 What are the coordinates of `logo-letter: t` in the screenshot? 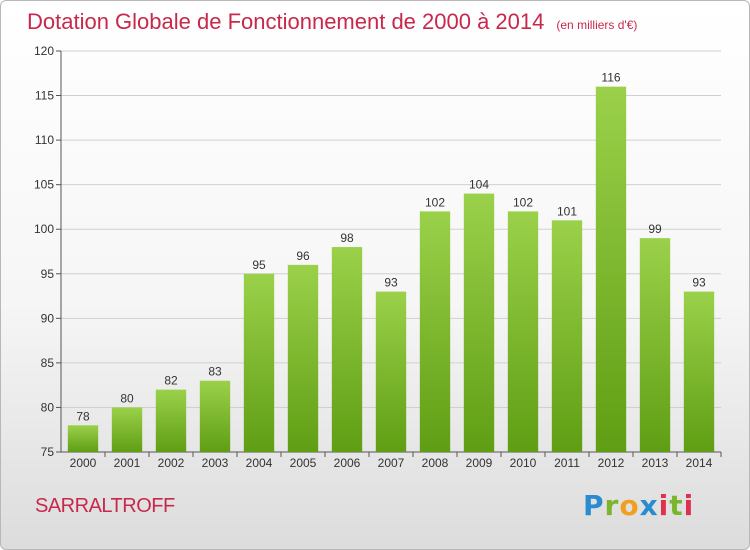 It's located at (676, 505).